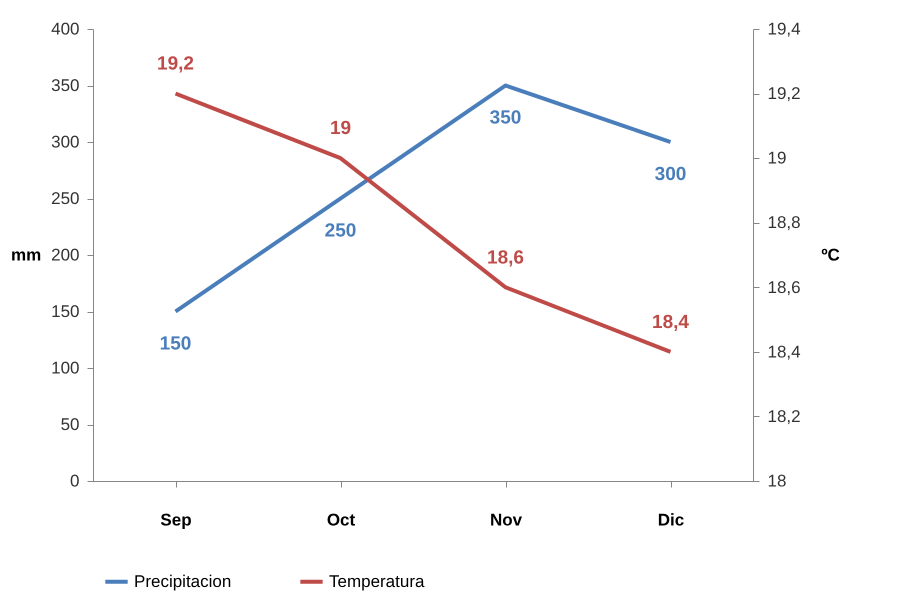 Image resolution: width=914 pixels, height=605 pixels. What do you see at coordinates (176, 344) in the screenshot?
I see `data-label: 150` at bounding box center [176, 344].